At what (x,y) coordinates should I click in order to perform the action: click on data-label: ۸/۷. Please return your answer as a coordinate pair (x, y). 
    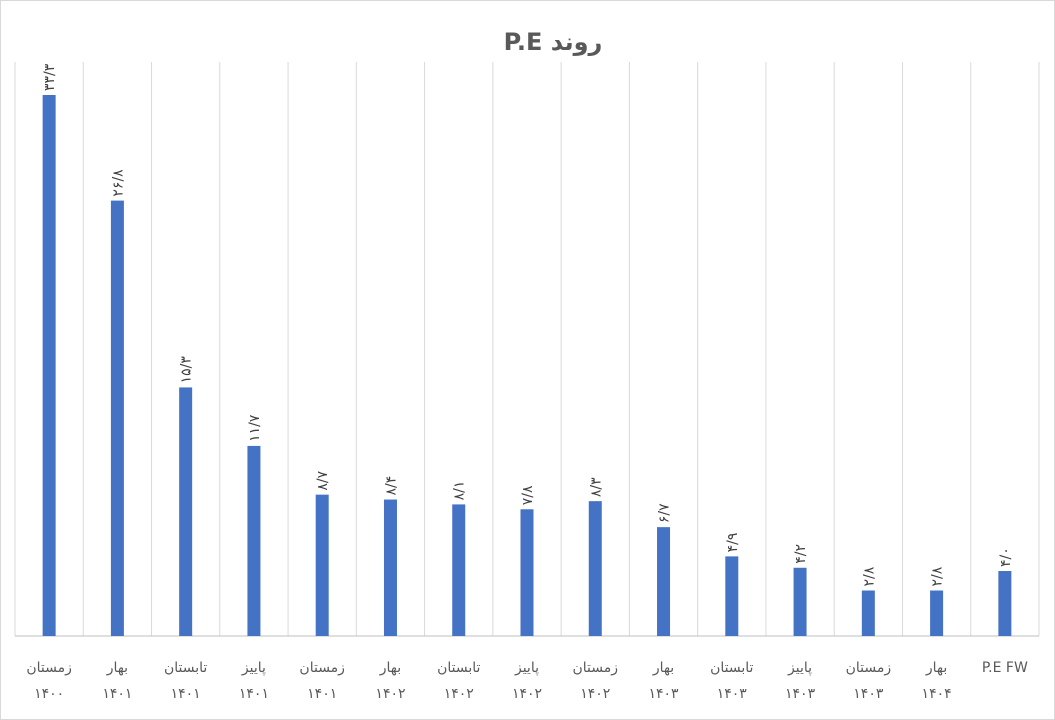
    Looking at the image, I should click on (323, 480).